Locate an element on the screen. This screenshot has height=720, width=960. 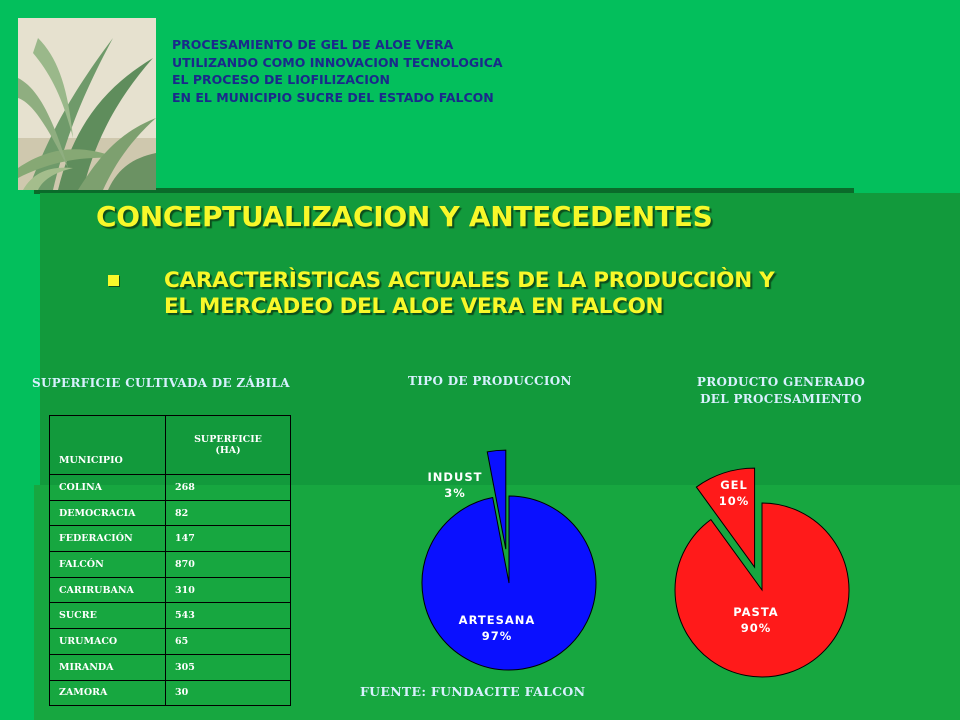
header-line: PROCESAMIENTO DE GEL DE ALOE VERA is located at coordinates (313, 44).